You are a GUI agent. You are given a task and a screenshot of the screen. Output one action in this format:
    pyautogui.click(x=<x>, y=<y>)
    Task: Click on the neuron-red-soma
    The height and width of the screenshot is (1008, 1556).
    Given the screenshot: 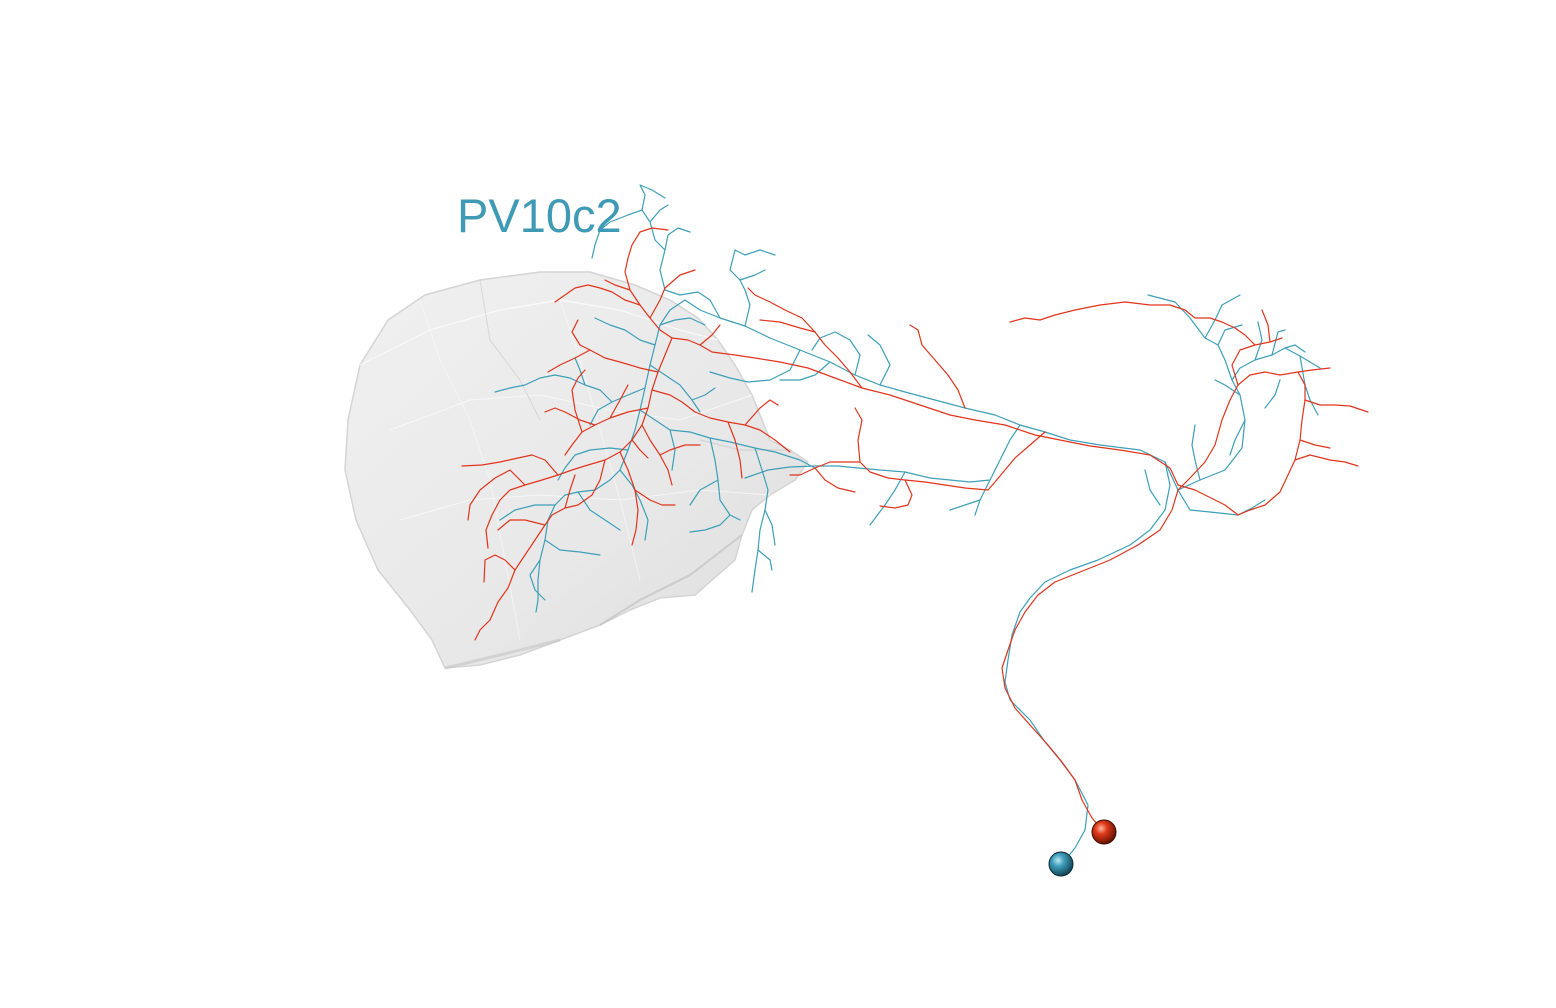 What is the action you would take?
    pyautogui.click(x=1104, y=832)
    